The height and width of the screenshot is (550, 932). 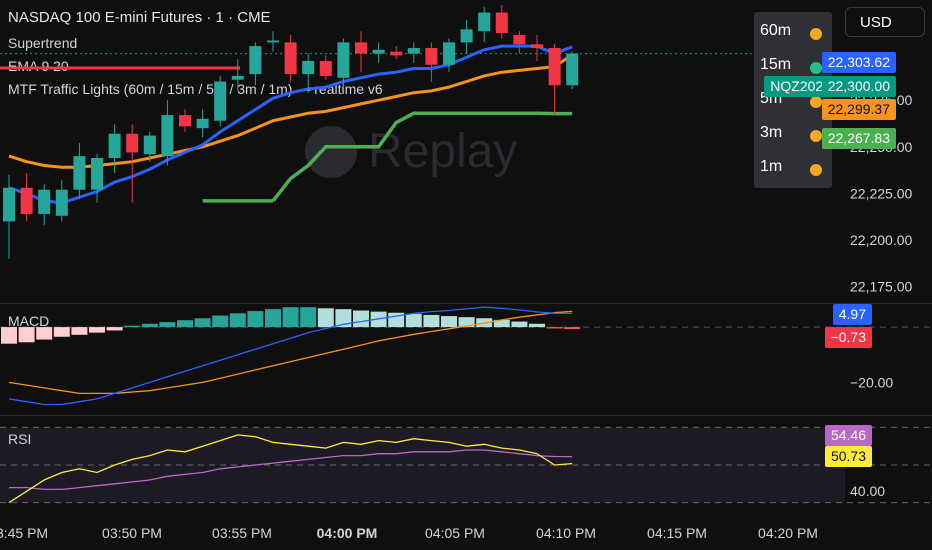 What do you see at coordinates (566, 533) in the screenshot?
I see `time-axis-label: 04:10 PM` at bounding box center [566, 533].